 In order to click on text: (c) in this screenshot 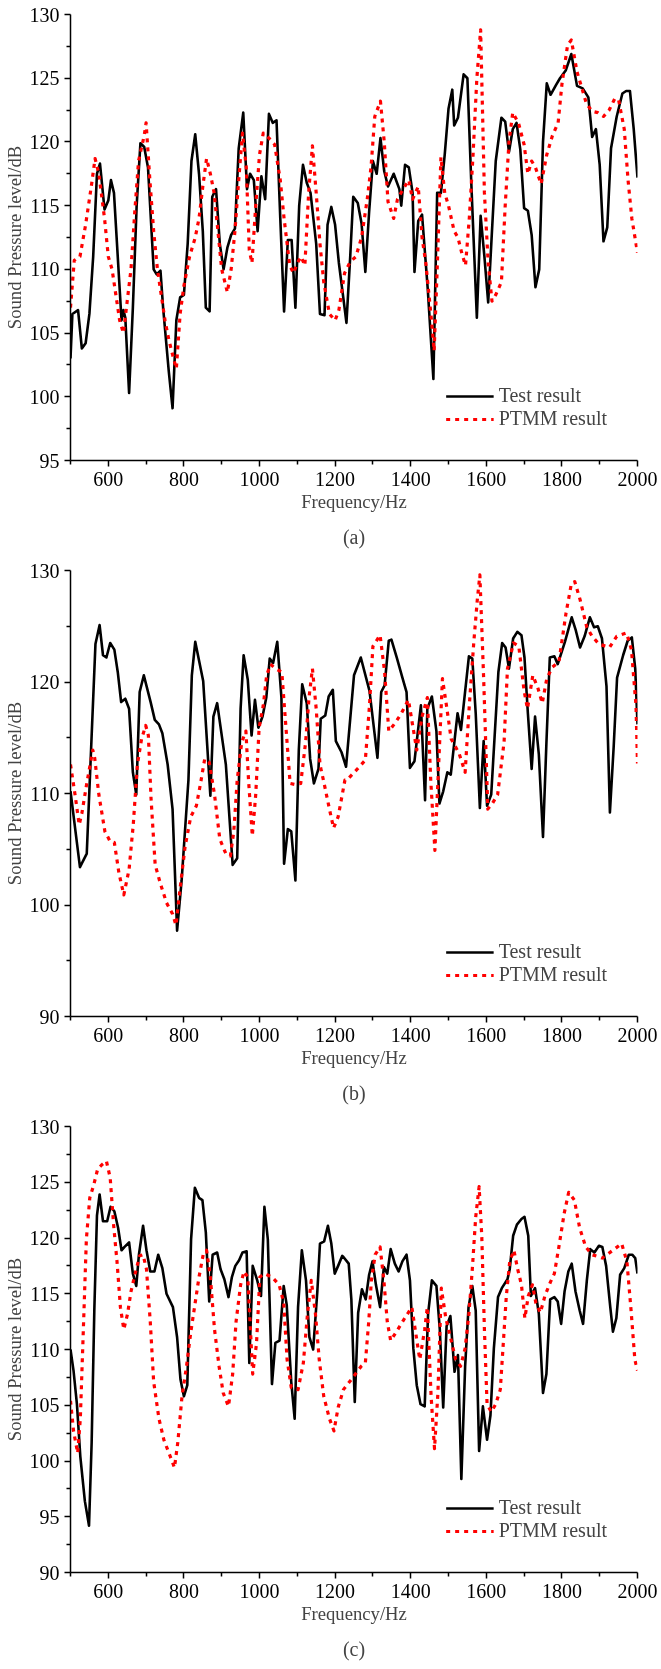, I will do `click(354, 1649)`.